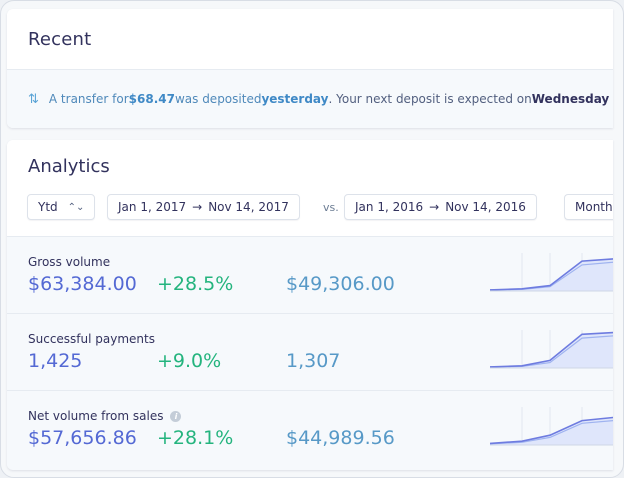 The image size is (624, 478). What do you see at coordinates (485, 207) in the screenshot?
I see `previous-range-end: Nov 14, 2016` at bounding box center [485, 207].